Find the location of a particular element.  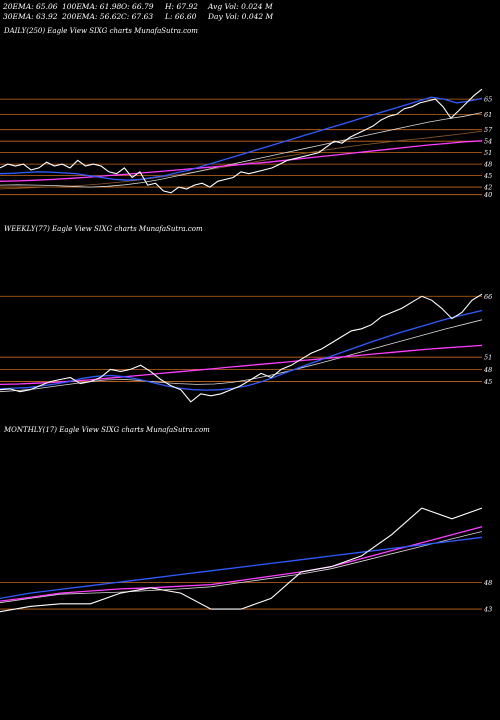

monthly-ema-slow-line is located at coordinates (241, 564).